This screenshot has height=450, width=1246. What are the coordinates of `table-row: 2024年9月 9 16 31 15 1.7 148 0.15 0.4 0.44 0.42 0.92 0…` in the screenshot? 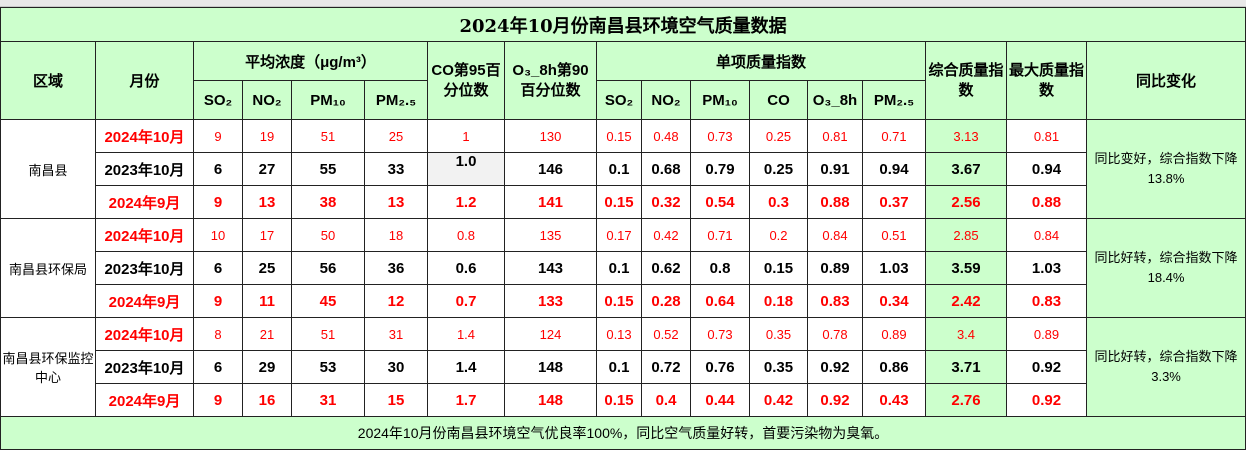 It's located at (623, 400).